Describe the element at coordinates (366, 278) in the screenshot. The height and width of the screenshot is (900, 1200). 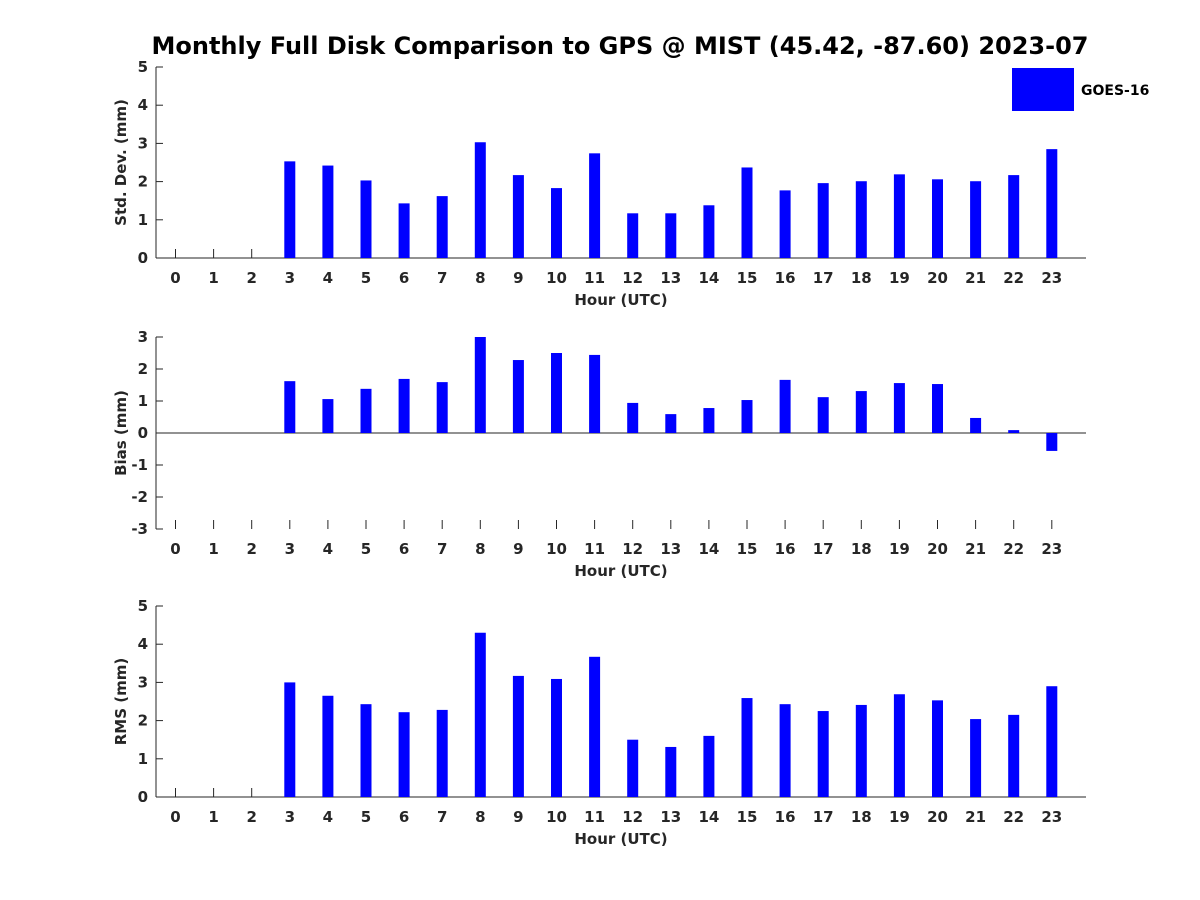
I see `x-tick-label: 5` at that location.